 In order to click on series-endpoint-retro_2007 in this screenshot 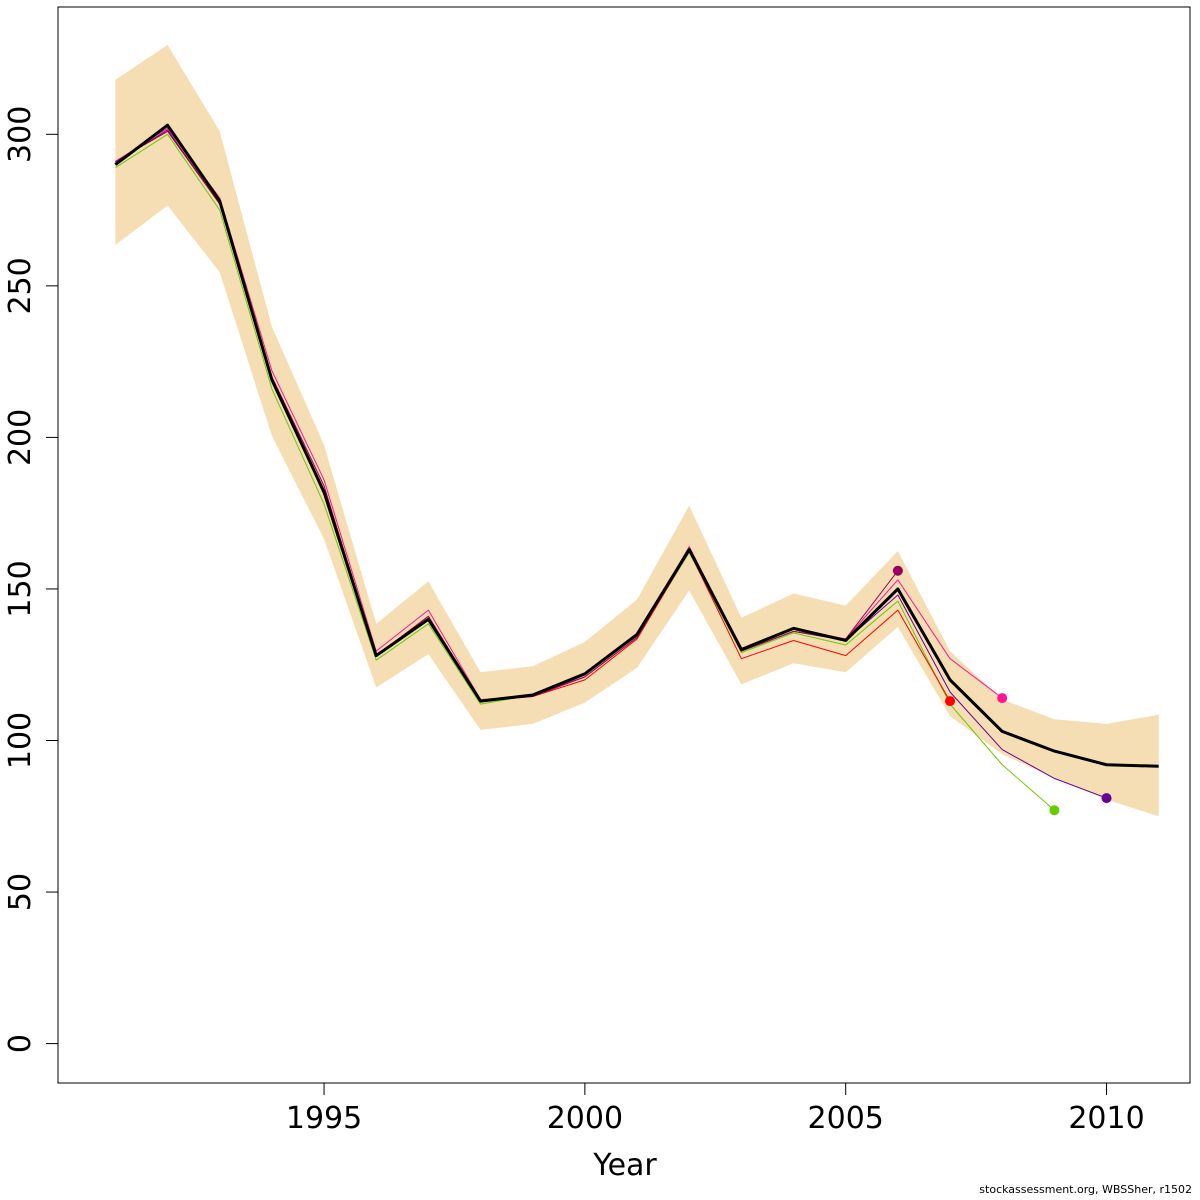, I will do `click(950, 701)`.